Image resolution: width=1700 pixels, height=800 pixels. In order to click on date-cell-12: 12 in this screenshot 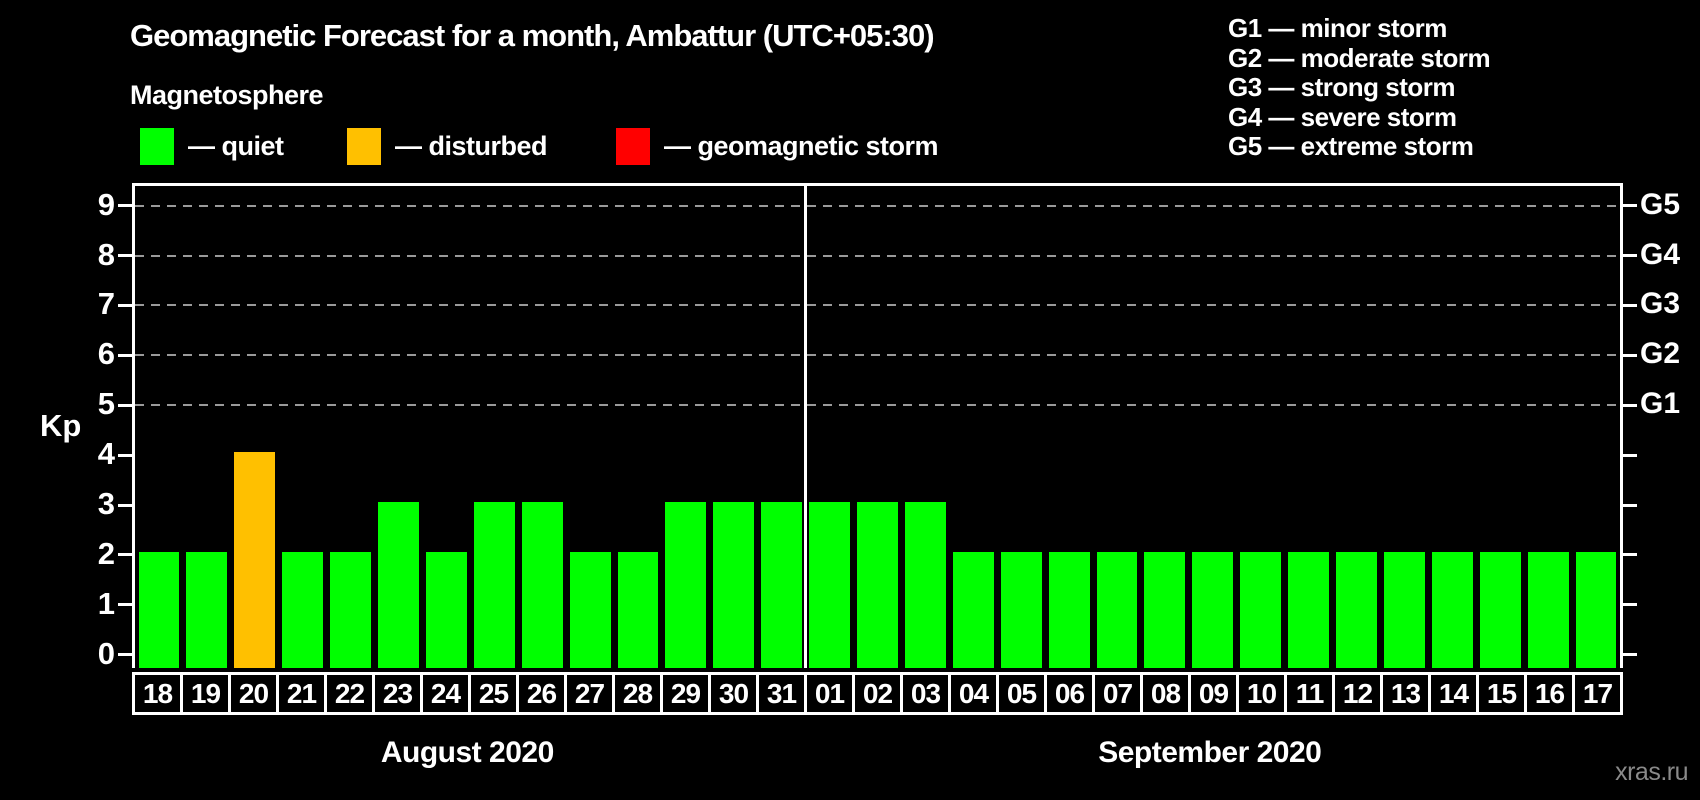, I will do `click(1357, 693)`.